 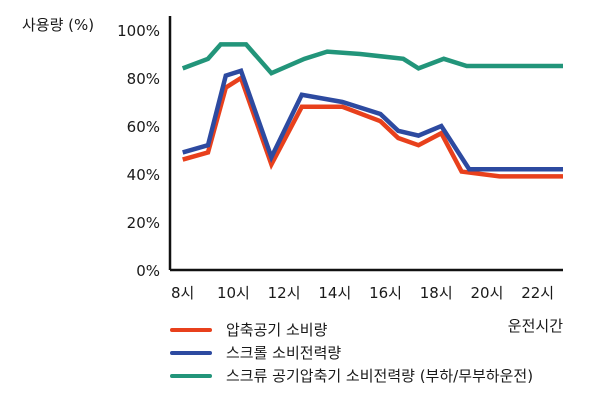 I want to click on legend-item-screw-power: 스크류 공기압축기 소비전력량 (부하/무부하운전), so click(x=351, y=375).